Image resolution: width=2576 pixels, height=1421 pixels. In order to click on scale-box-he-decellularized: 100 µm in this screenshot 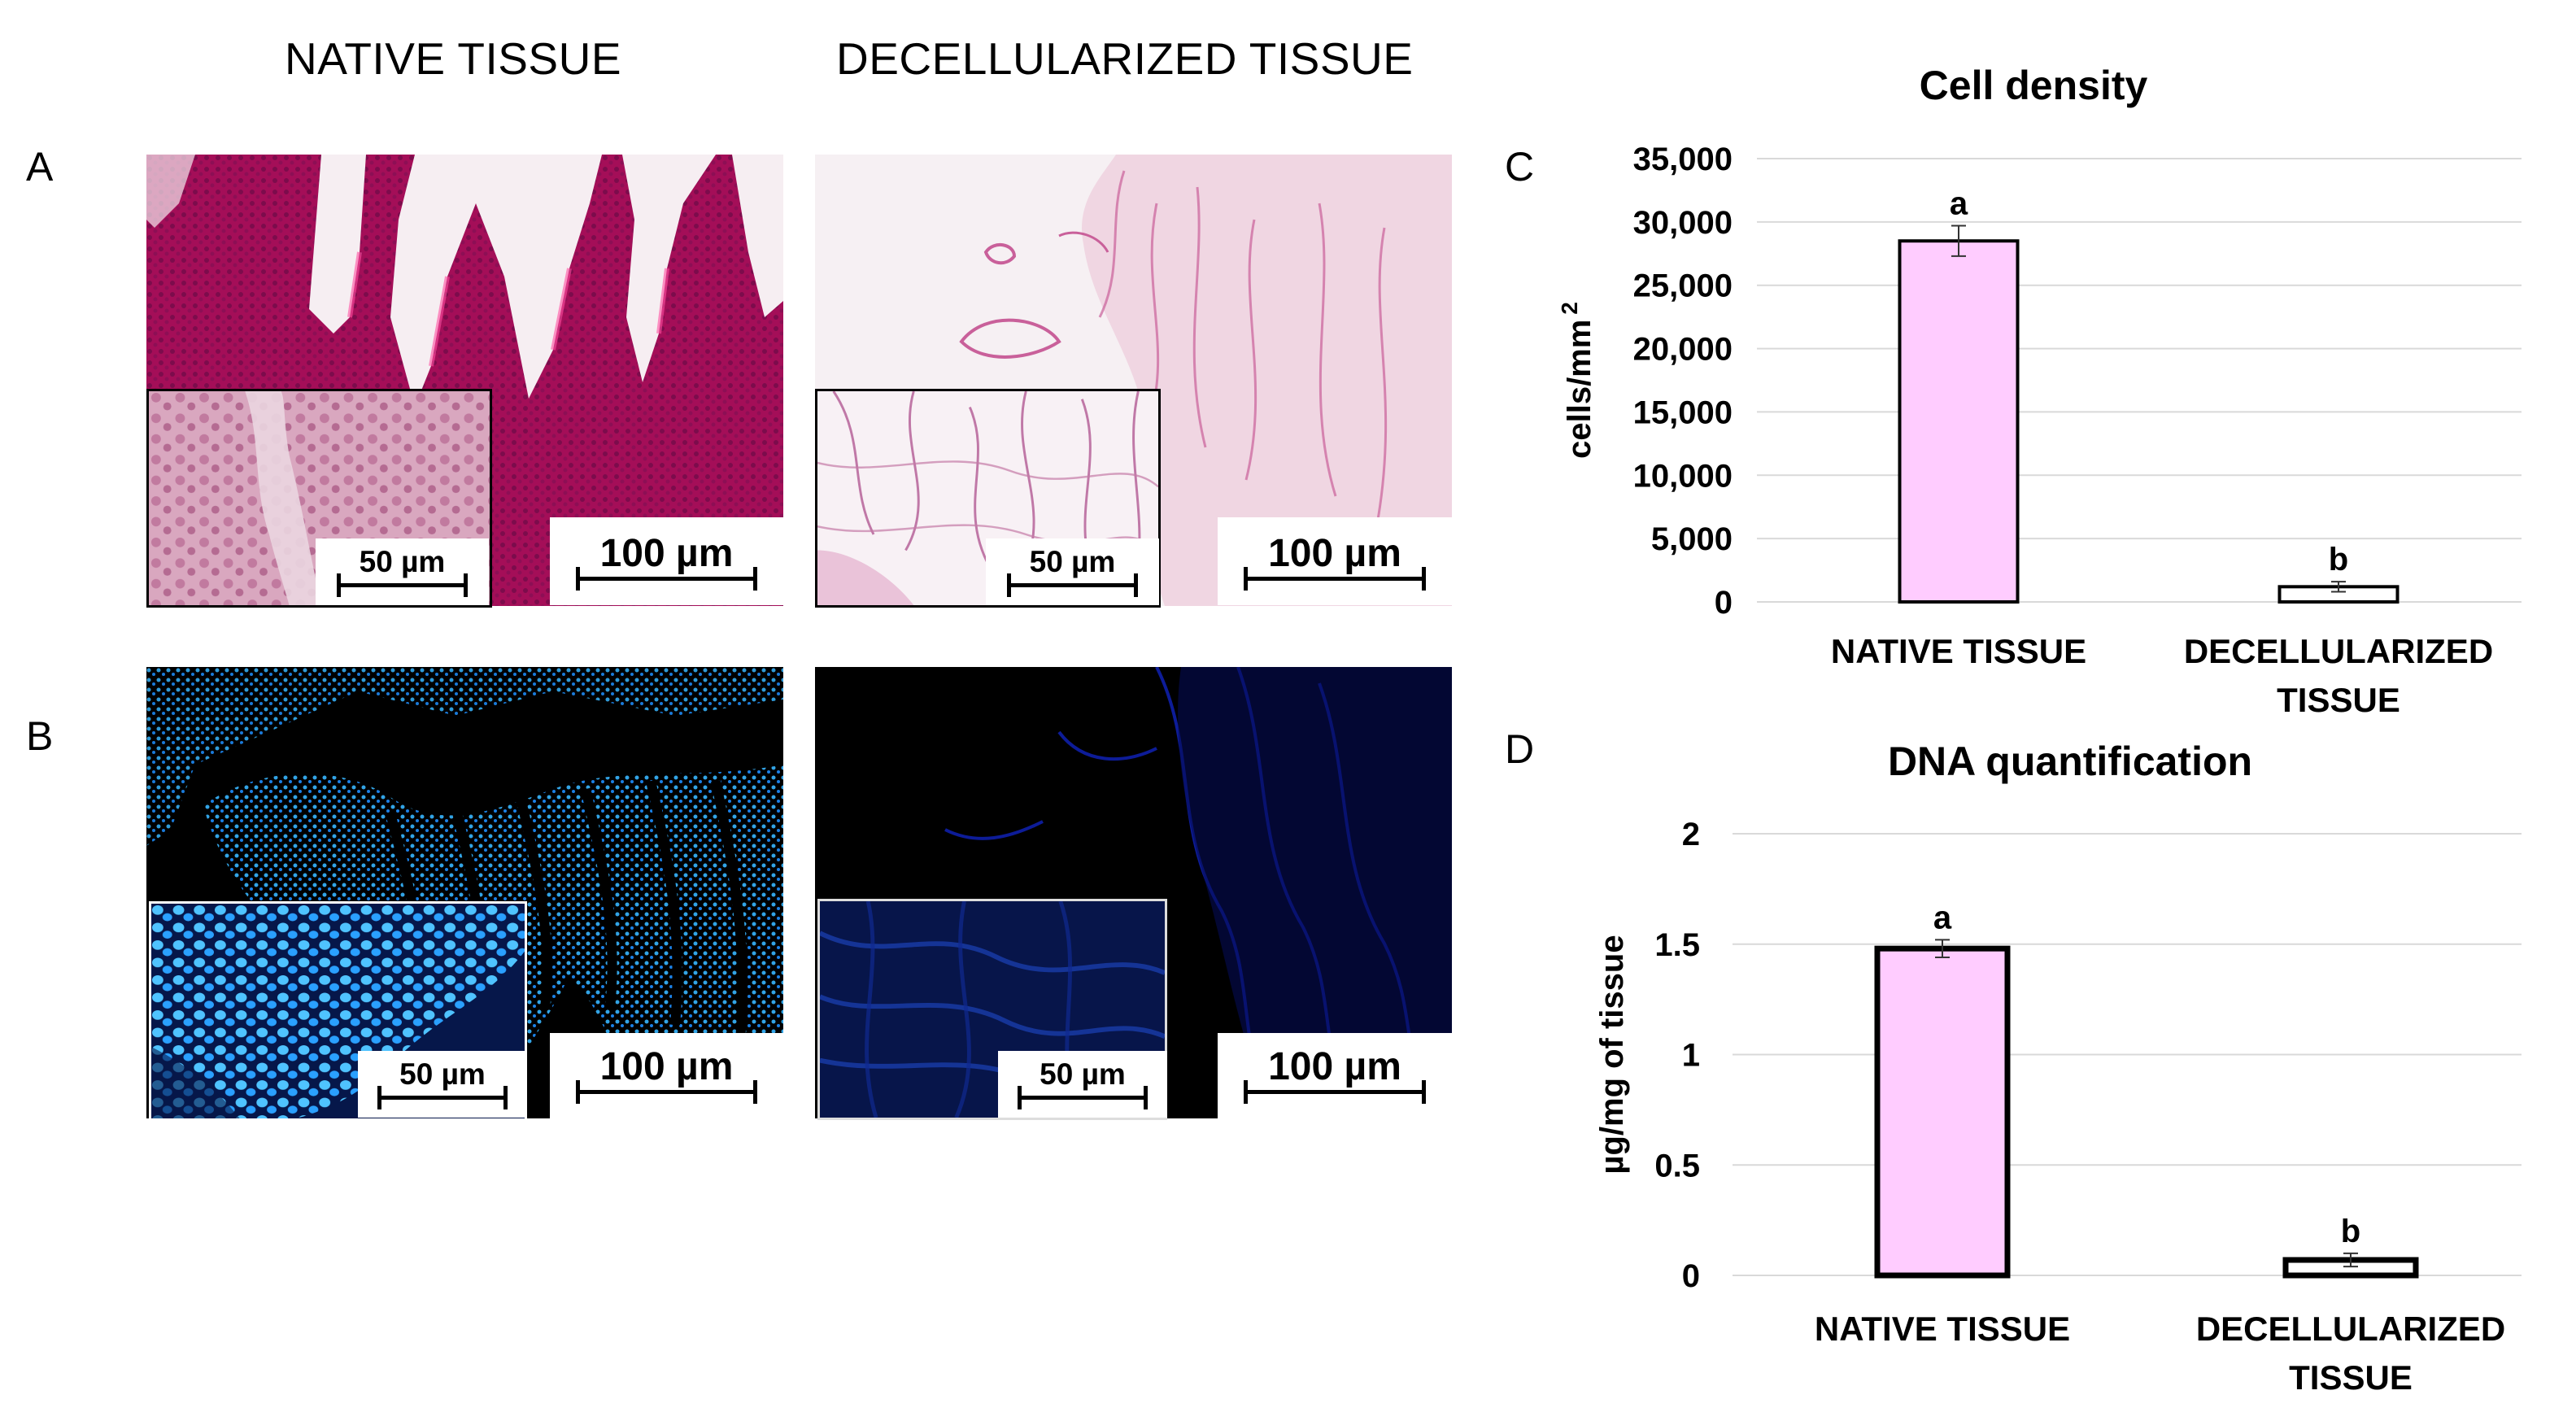, I will do `click(1335, 561)`.